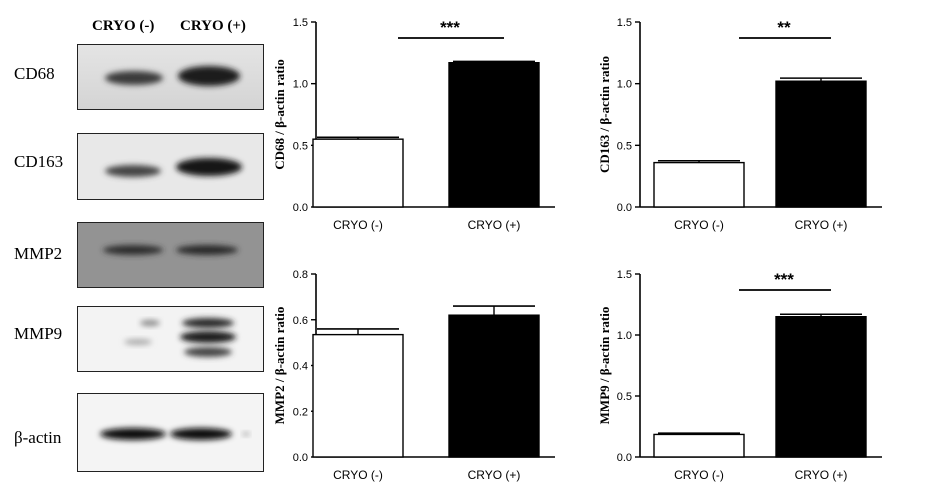  I want to click on y-axis-label: CD163 / β-actin ratio, so click(604, 114).